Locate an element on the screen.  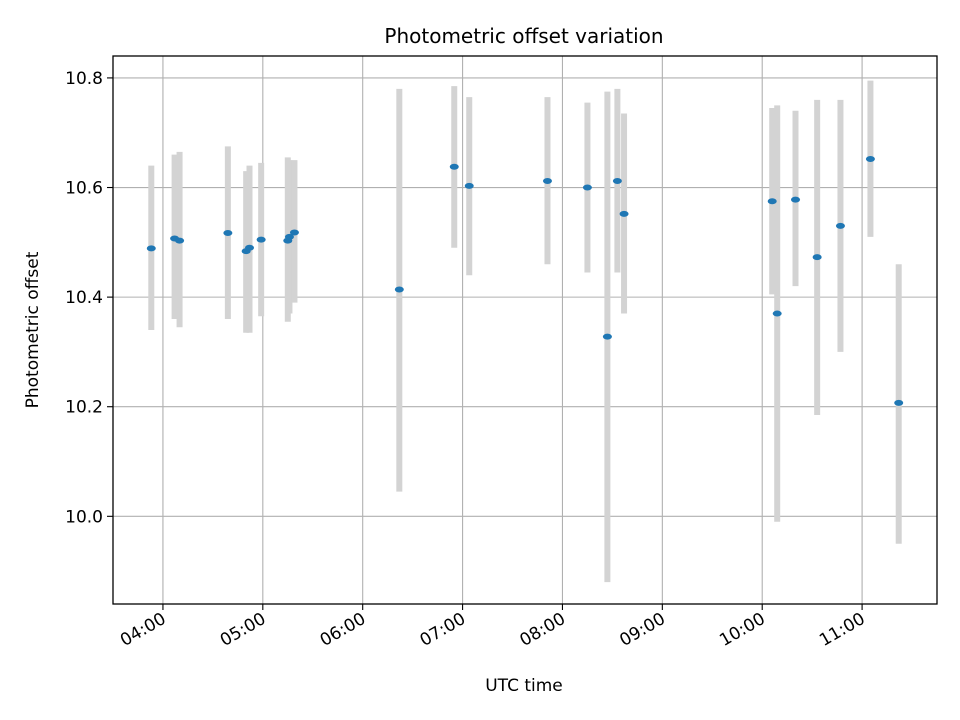
y-tick-label: 10.8 is located at coordinates (84, 79).